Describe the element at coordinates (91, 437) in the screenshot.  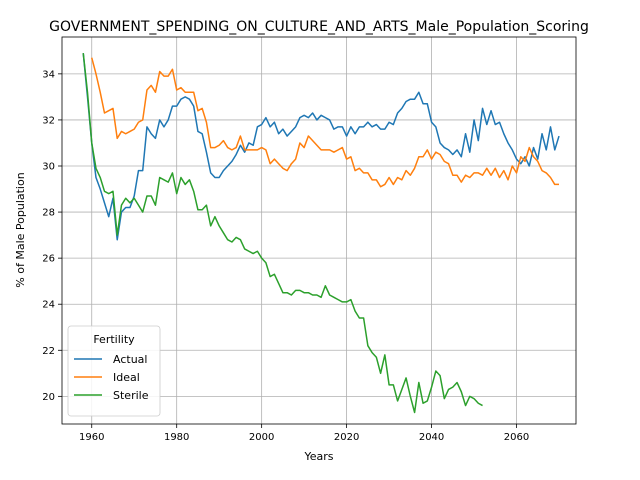
I see `x-tick-label: 1960` at that location.